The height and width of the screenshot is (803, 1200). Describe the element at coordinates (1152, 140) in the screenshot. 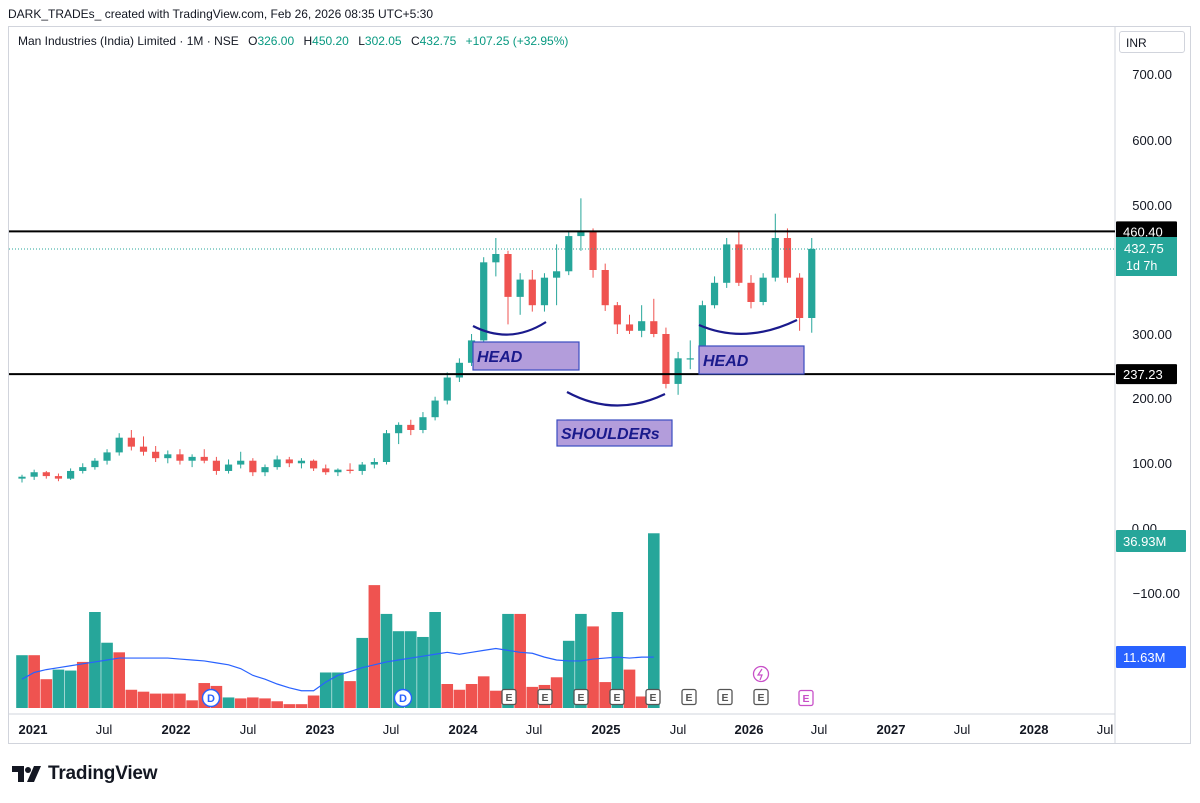

I see `price-tick-label: 600.00` at that location.